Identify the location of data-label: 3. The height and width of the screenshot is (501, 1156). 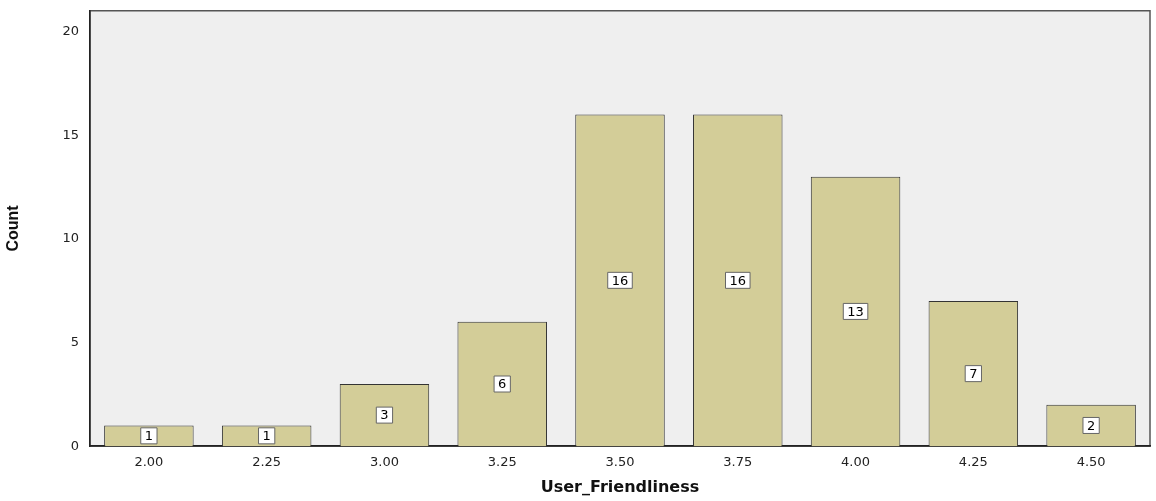
(384, 415).